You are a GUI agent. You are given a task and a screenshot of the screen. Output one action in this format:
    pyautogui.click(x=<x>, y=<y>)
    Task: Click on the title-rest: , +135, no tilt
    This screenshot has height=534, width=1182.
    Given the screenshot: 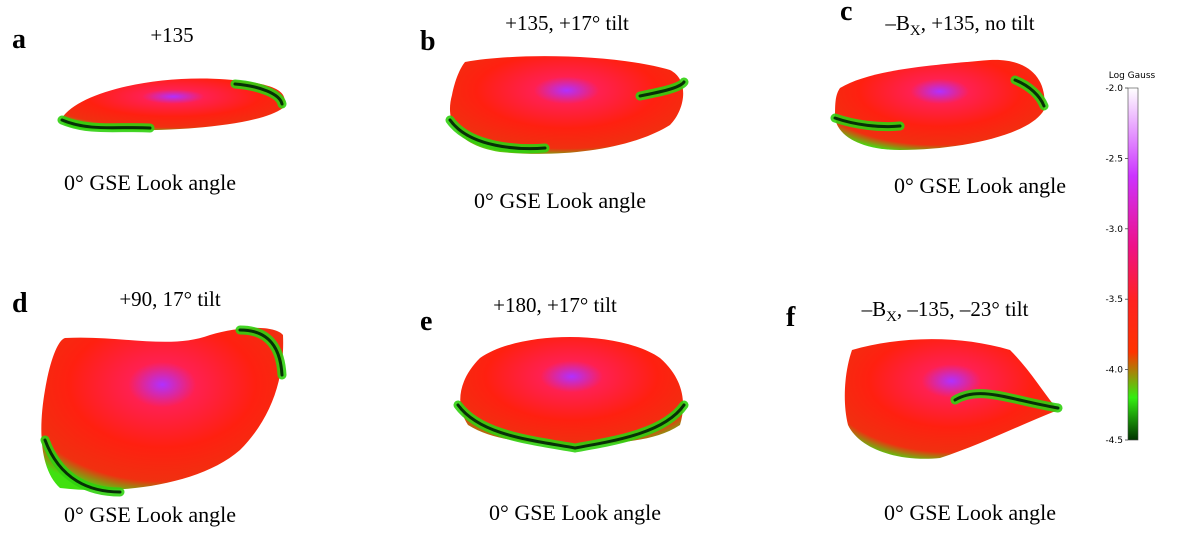 What is the action you would take?
    pyautogui.click(x=978, y=23)
    